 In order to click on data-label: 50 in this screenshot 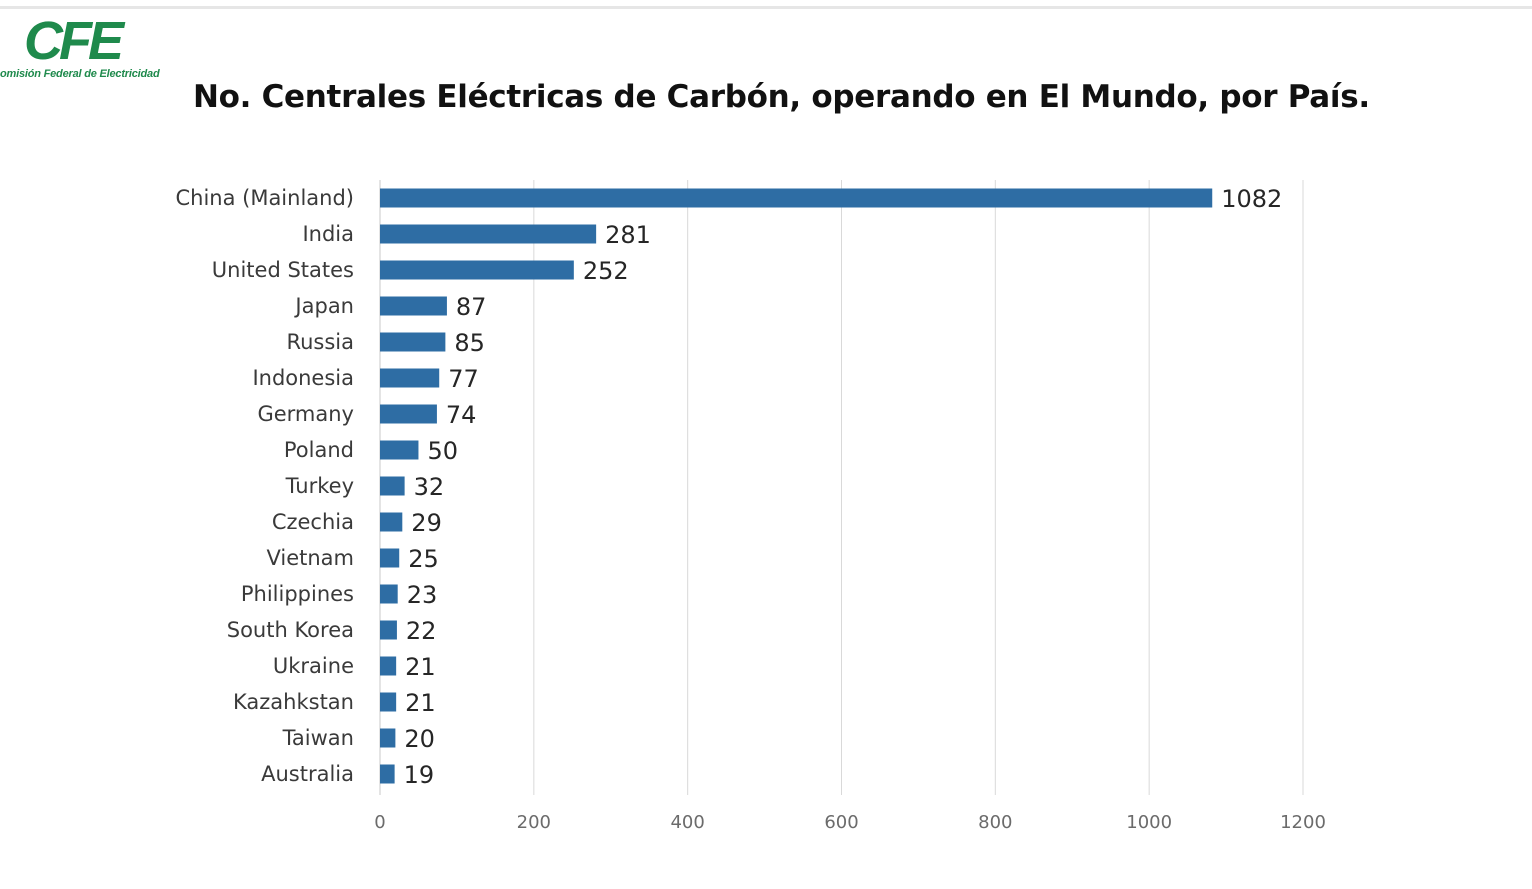, I will do `click(442, 451)`.